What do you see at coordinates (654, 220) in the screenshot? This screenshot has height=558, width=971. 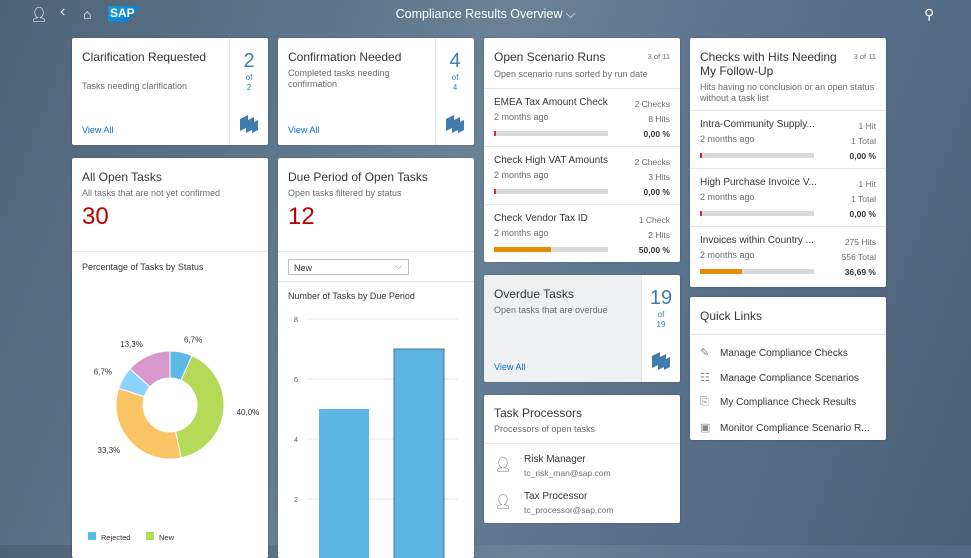 I see `checks-count: 1 Check` at bounding box center [654, 220].